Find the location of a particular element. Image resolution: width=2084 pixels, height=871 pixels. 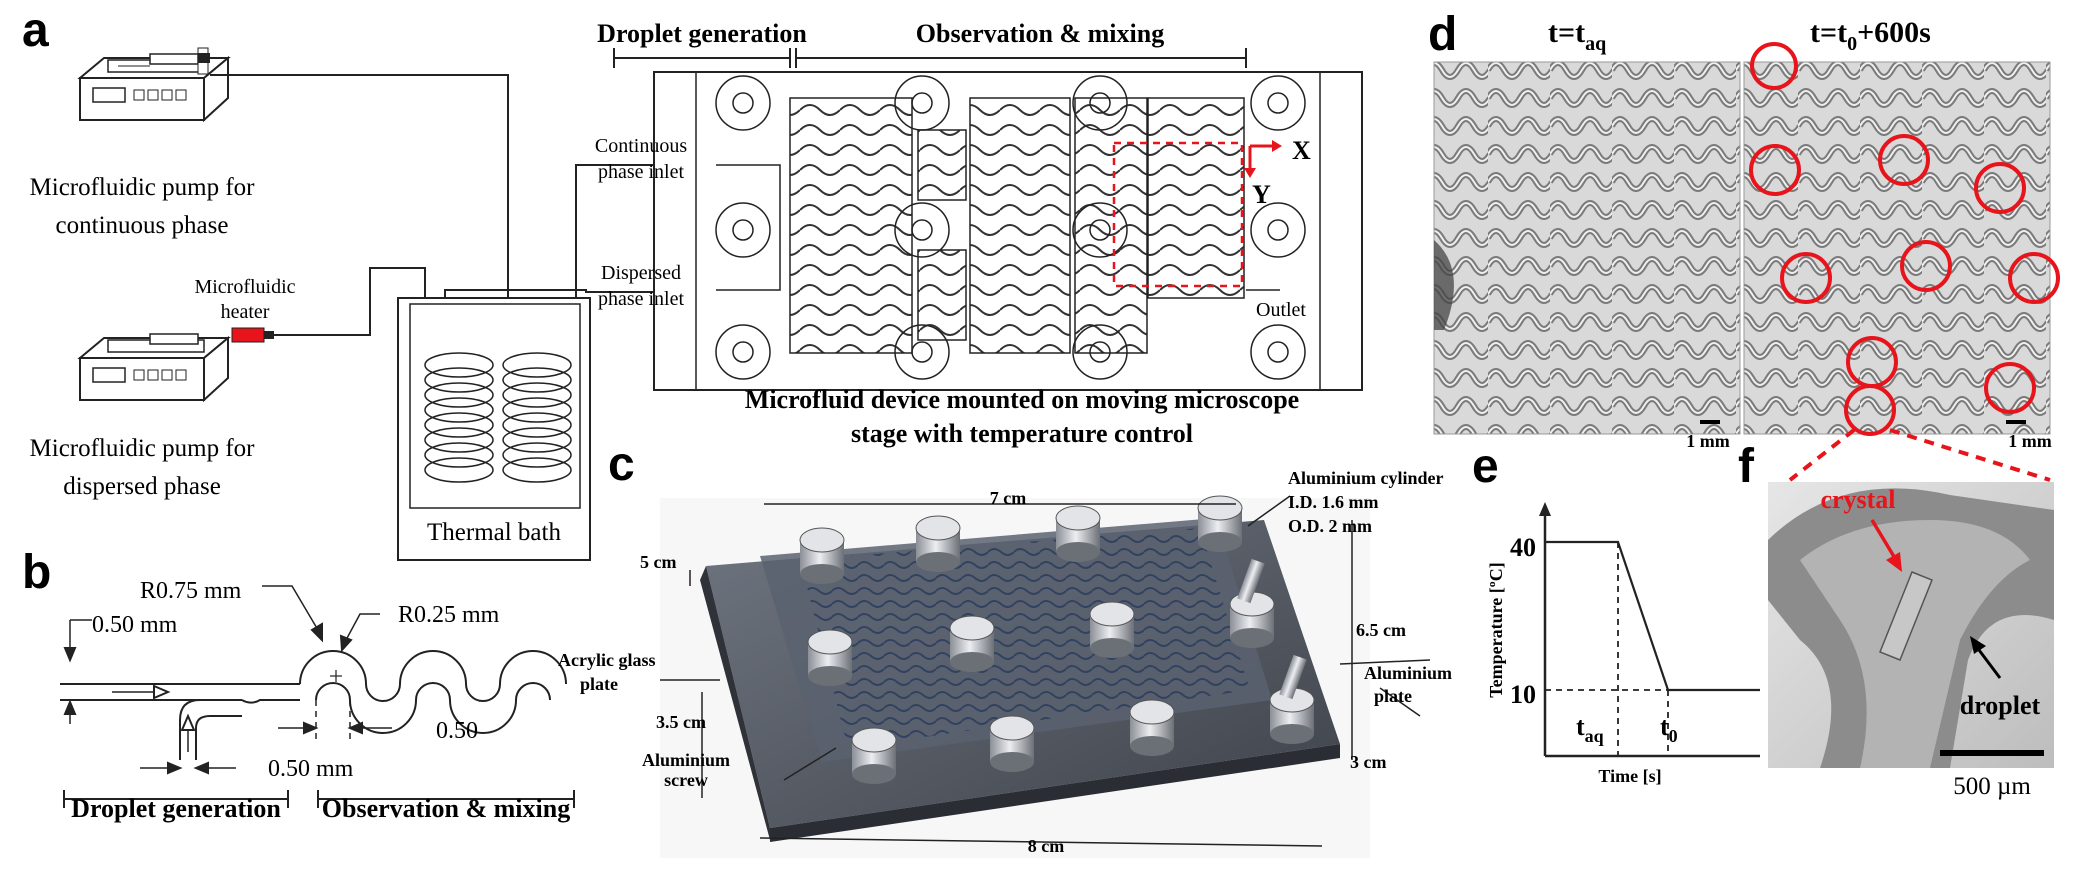

d-right-title: t=t0+600s is located at coordinates (1870, 35).